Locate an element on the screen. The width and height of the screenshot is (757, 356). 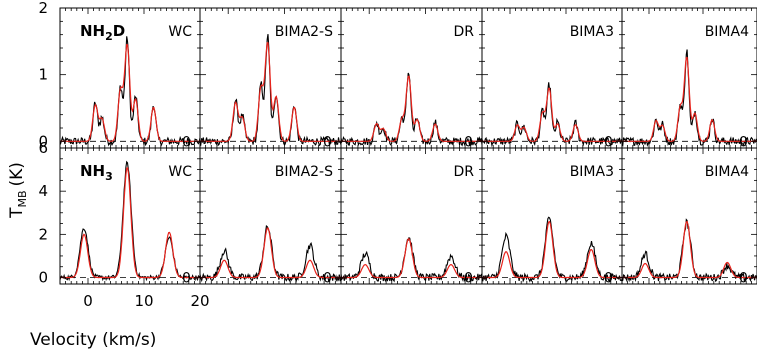
panel-frame is located at coordinates (689, 216).